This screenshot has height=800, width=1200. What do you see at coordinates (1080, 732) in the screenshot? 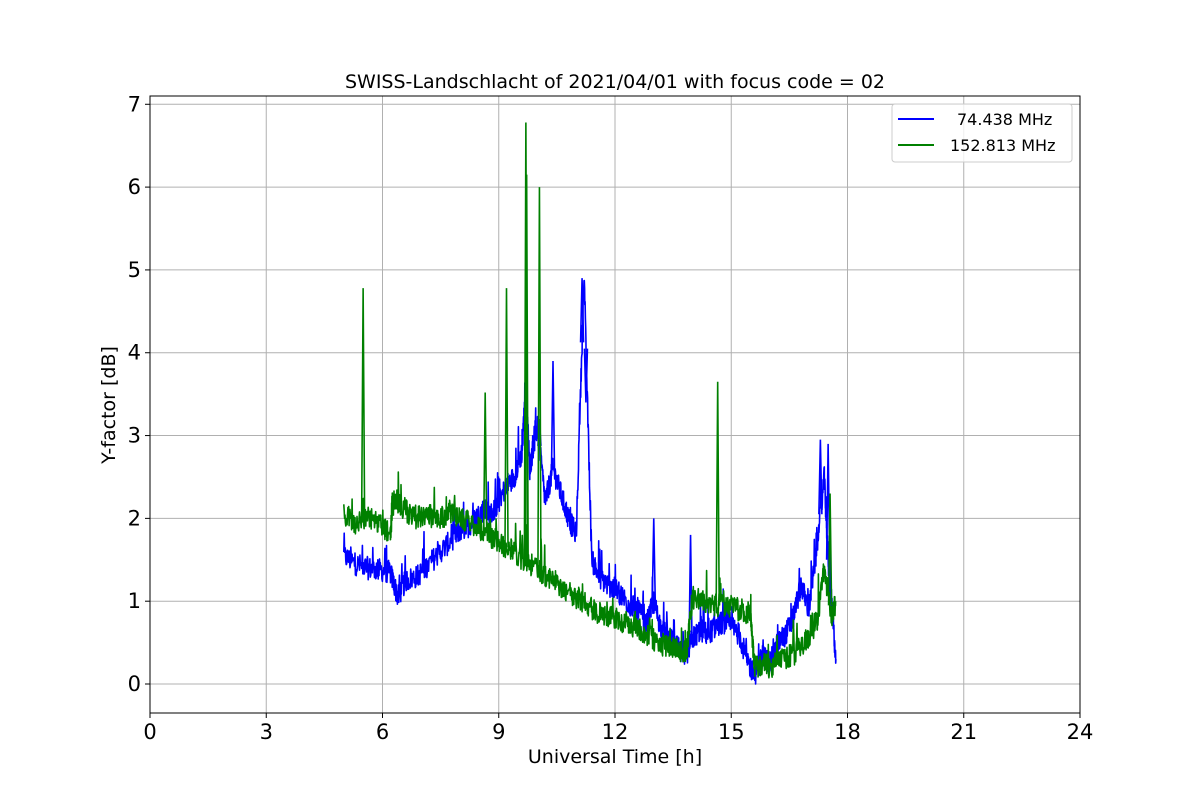
I see `x-tick-label: 24` at bounding box center [1080, 732].